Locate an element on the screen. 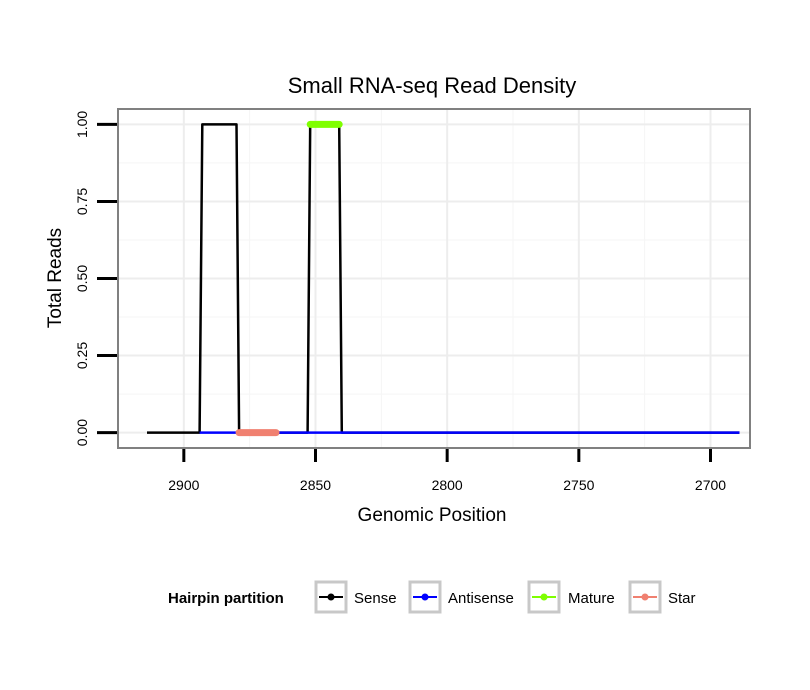 Image resolution: width=810 pixels, height=690 pixels. x-axis: 2900 2850 2800 2750 2700 is located at coordinates (447, 471).